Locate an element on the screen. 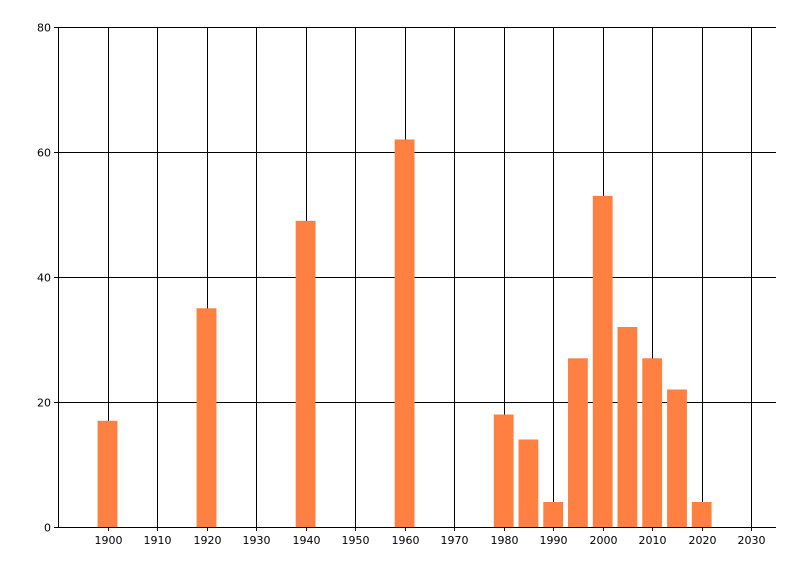 The image size is (800, 576). x-tick-label: 1900 is located at coordinates (109, 540).